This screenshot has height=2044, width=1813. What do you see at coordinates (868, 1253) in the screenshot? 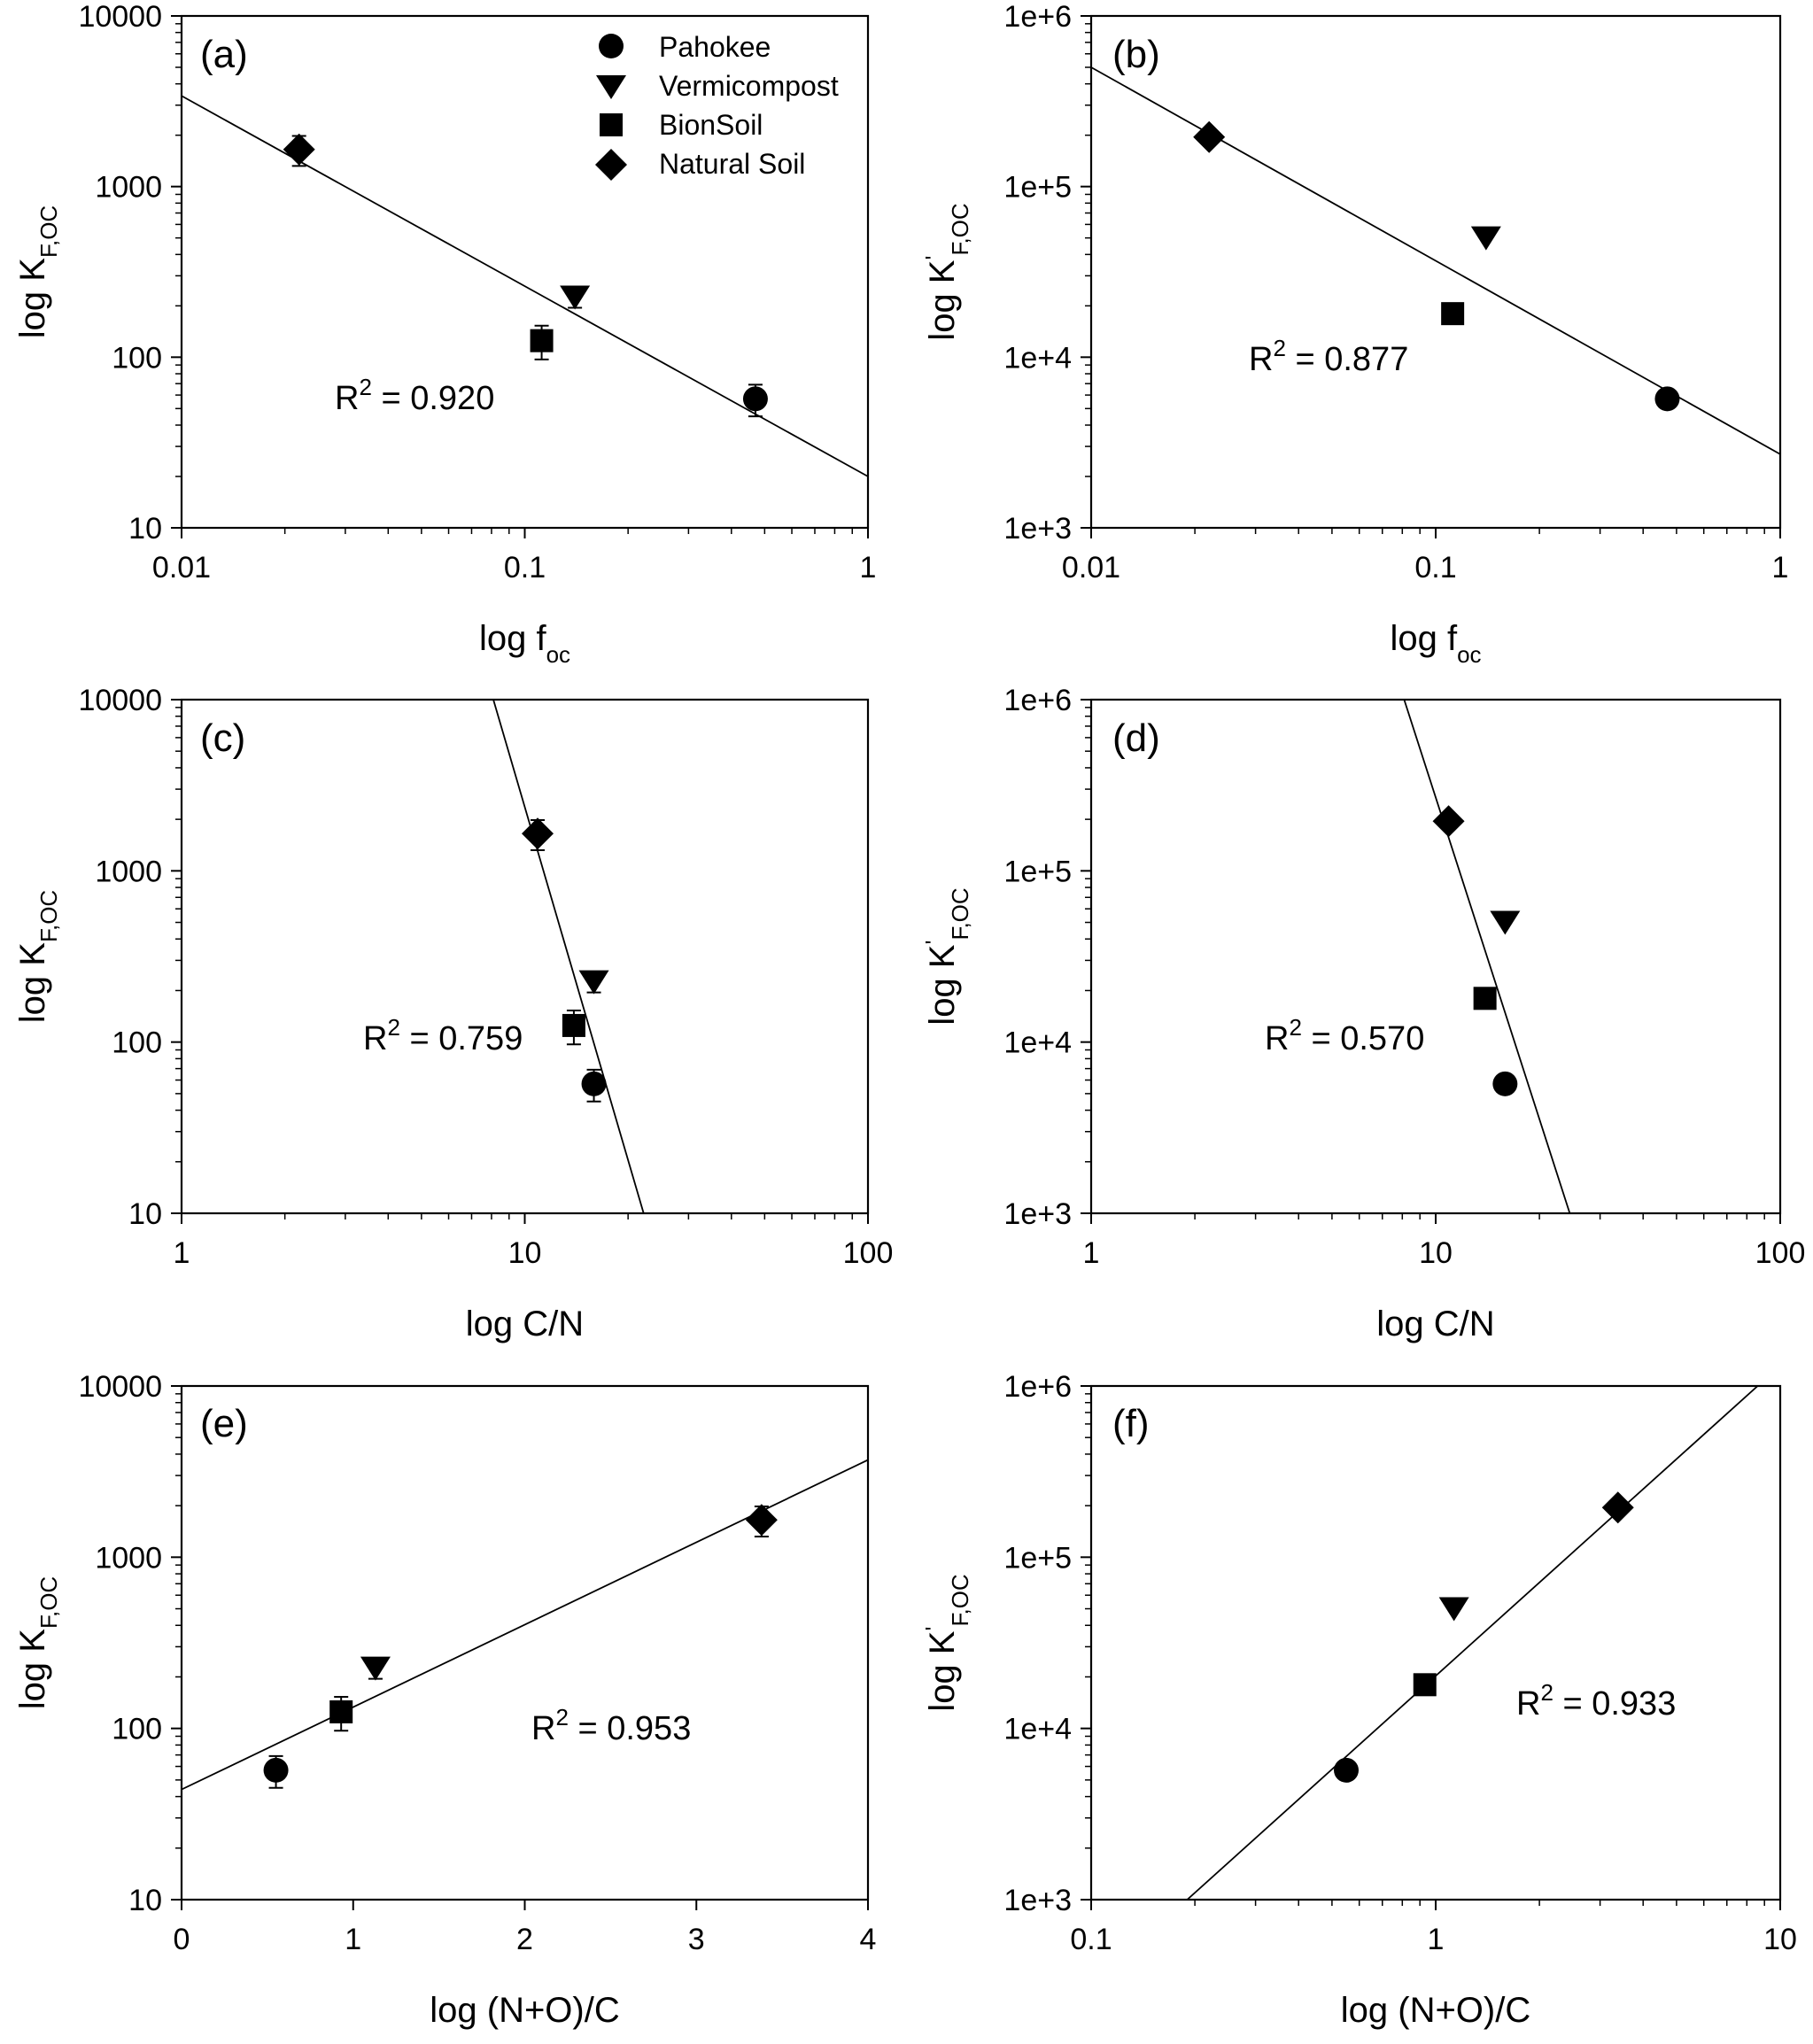
I see `x-tick-label: 100` at bounding box center [868, 1253].